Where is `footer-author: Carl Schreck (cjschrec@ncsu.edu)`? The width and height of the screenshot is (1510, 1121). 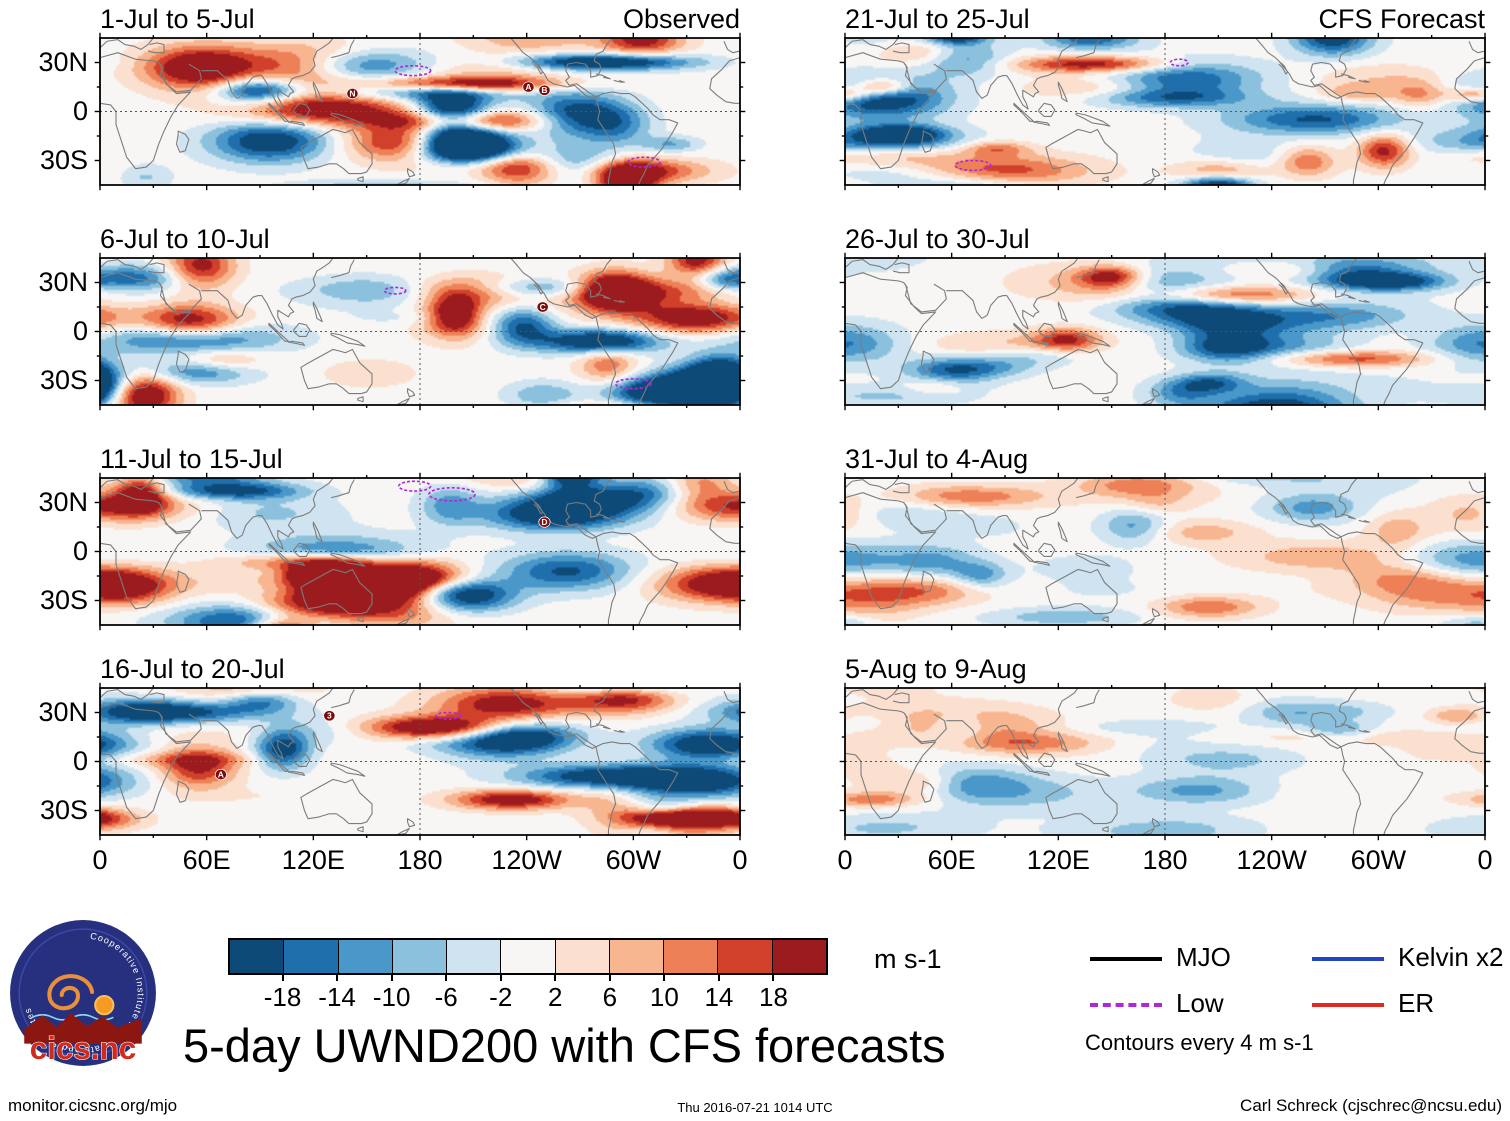 footer-author: Carl Schreck (cjschrec@ncsu.edu) is located at coordinates (1371, 1105).